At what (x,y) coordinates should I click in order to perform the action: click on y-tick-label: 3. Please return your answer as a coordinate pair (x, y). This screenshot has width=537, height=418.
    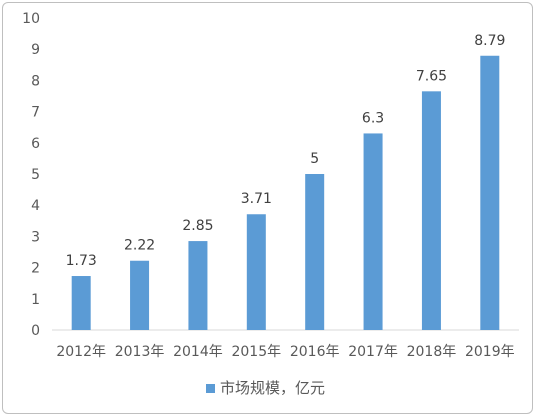
    Looking at the image, I should click on (35, 237).